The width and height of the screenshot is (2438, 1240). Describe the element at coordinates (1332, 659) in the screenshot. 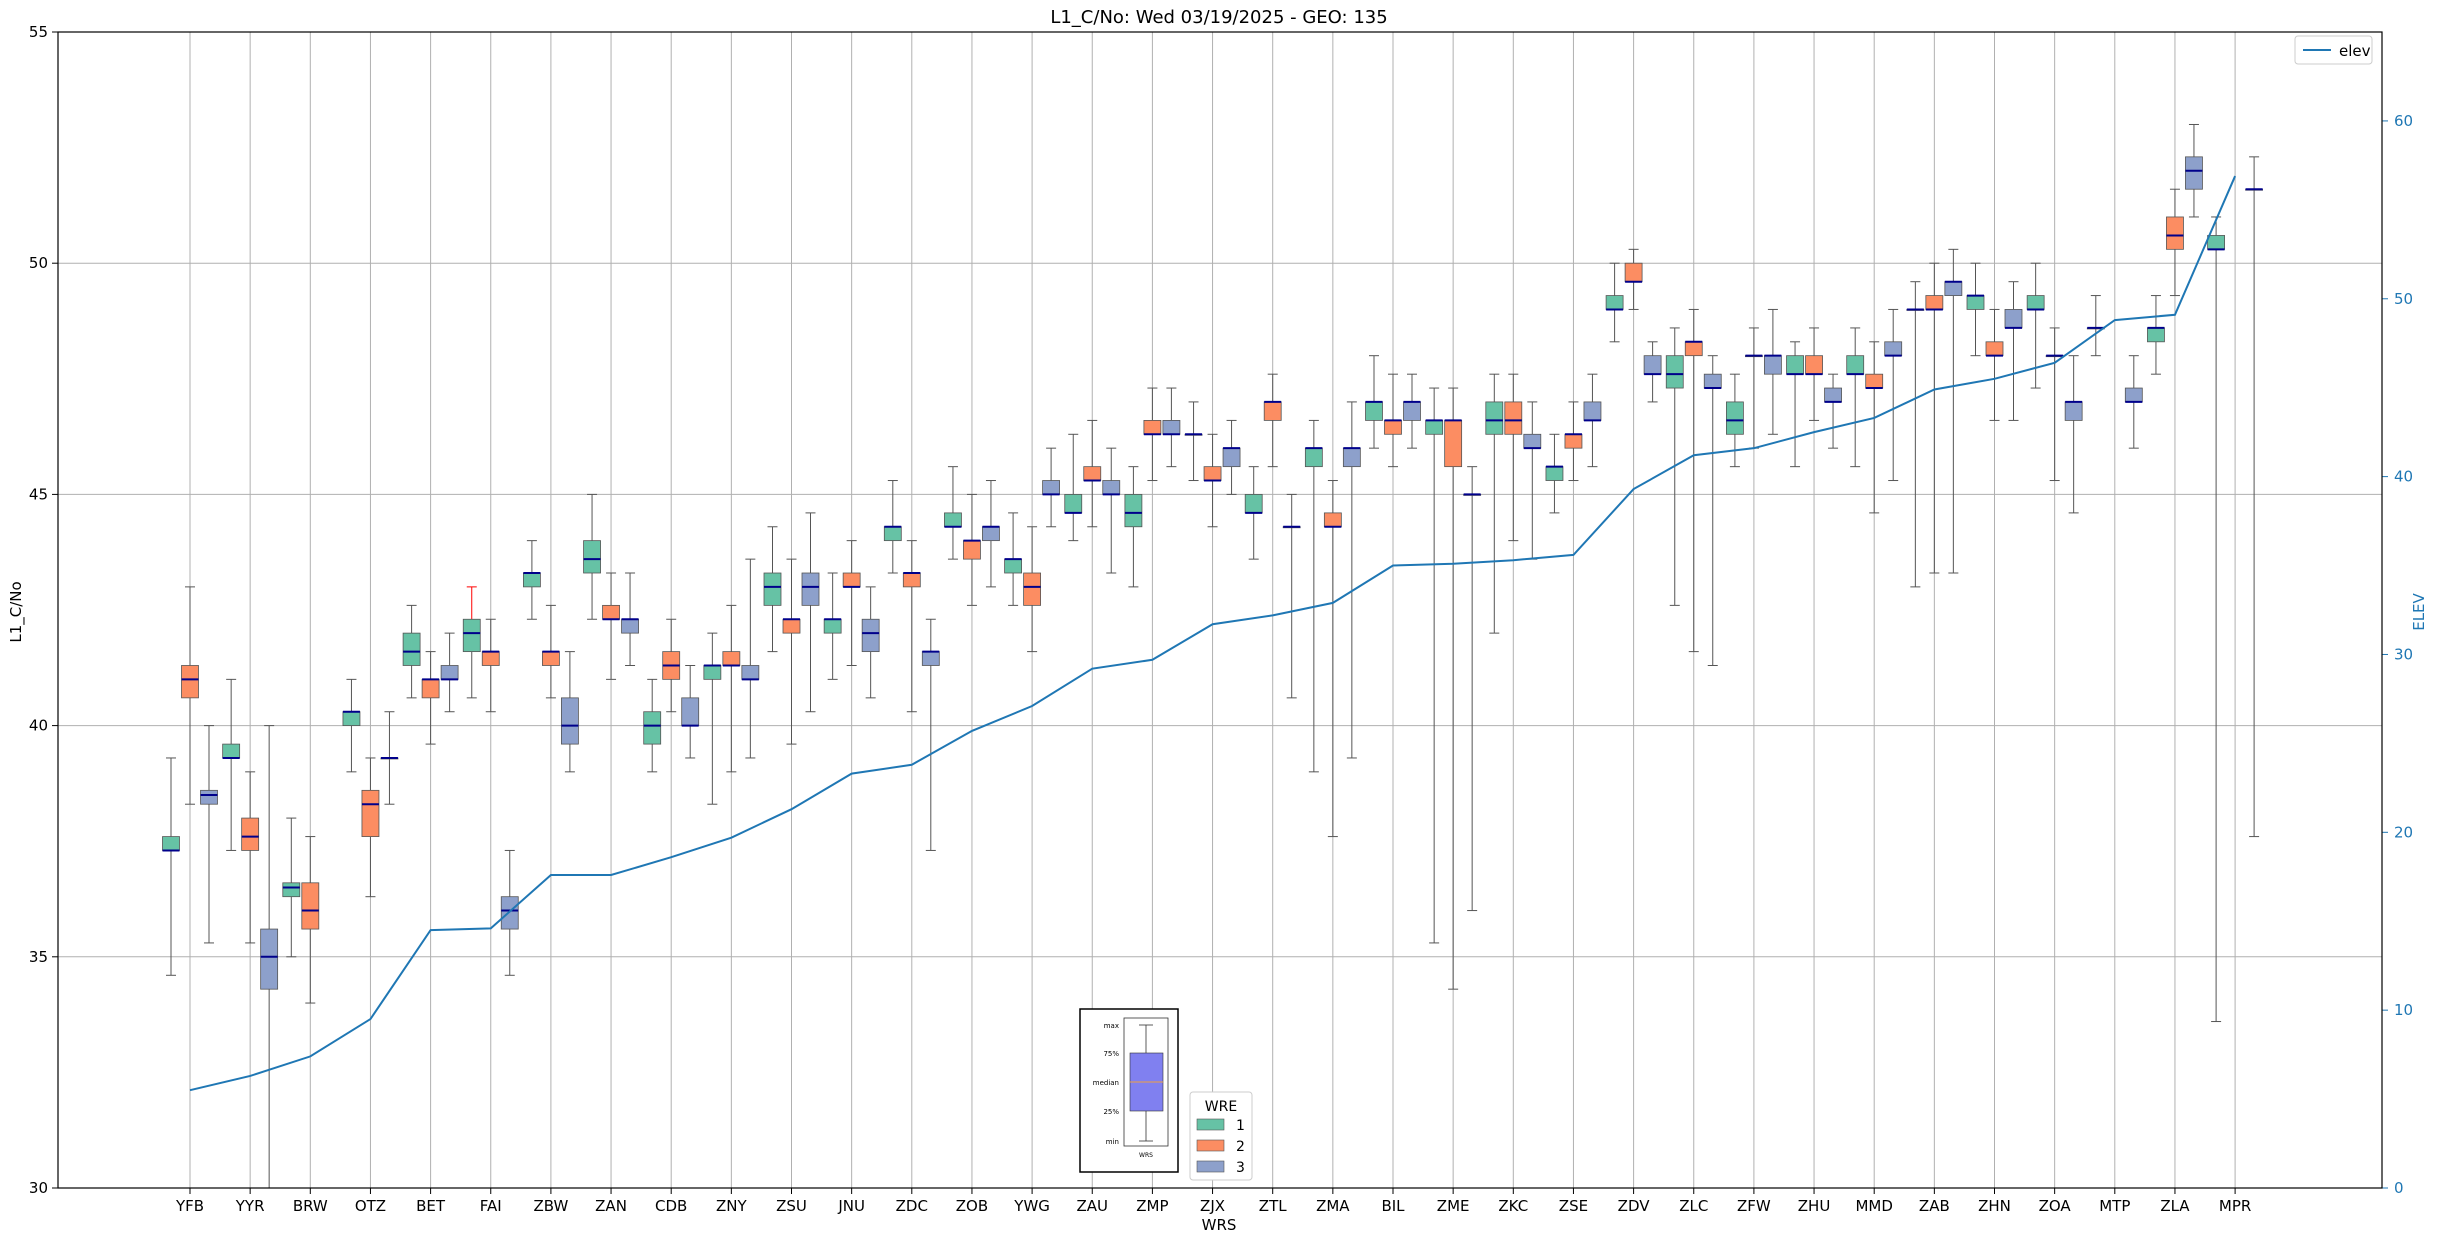

I see `box-zma-wre2` at that location.